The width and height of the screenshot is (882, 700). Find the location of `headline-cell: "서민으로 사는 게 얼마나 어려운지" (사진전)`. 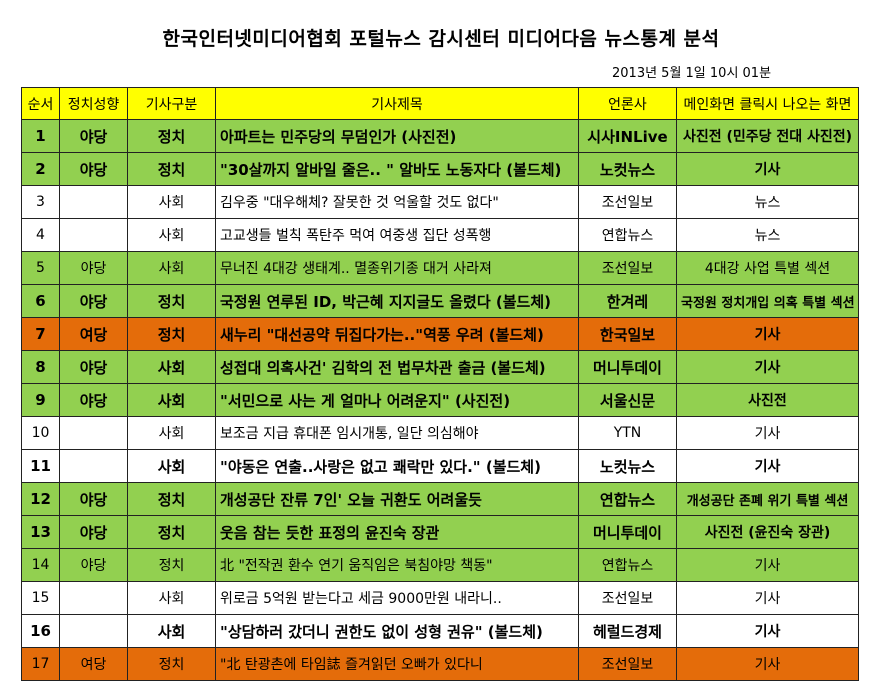

headline-cell: "서민으로 사는 게 얼마나 어려운지" (사진전) is located at coordinates (397, 400).